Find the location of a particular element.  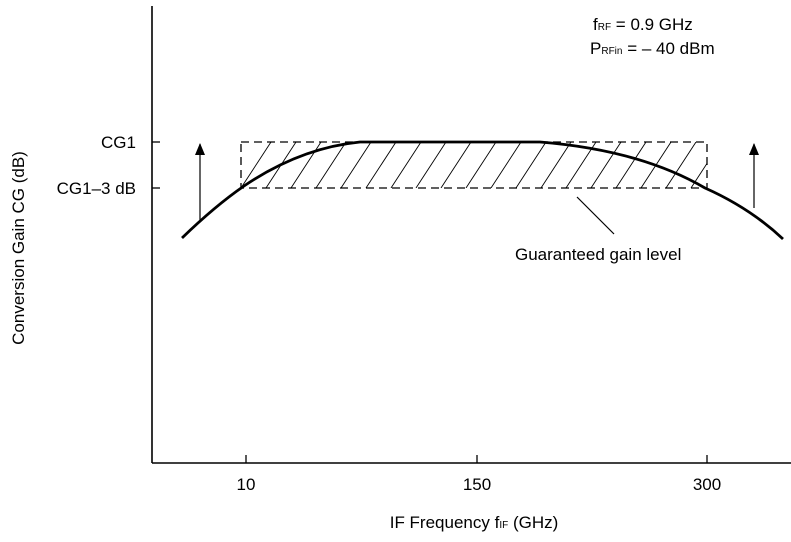

guaranteed-gain-box is located at coordinates (474, 165).